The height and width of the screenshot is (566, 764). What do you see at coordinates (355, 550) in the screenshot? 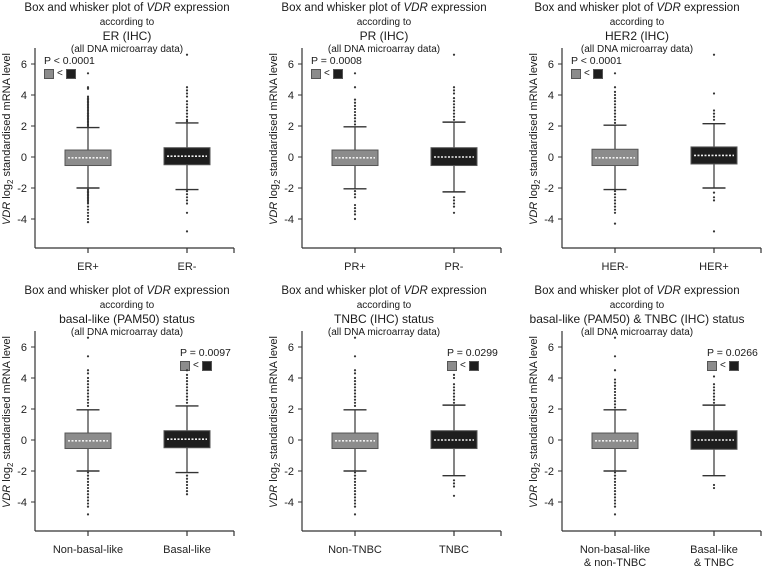
I see `x-tick-label: Non-TNBC` at bounding box center [355, 550].